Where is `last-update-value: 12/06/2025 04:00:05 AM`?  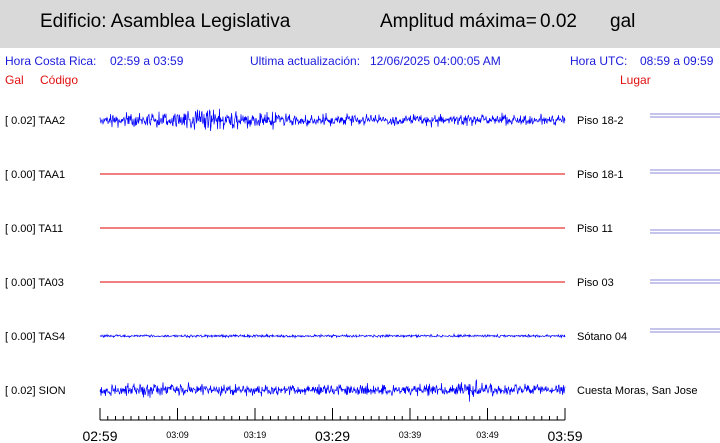
last-update-value: 12/06/2025 04:00:05 AM is located at coordinates (435, 61).